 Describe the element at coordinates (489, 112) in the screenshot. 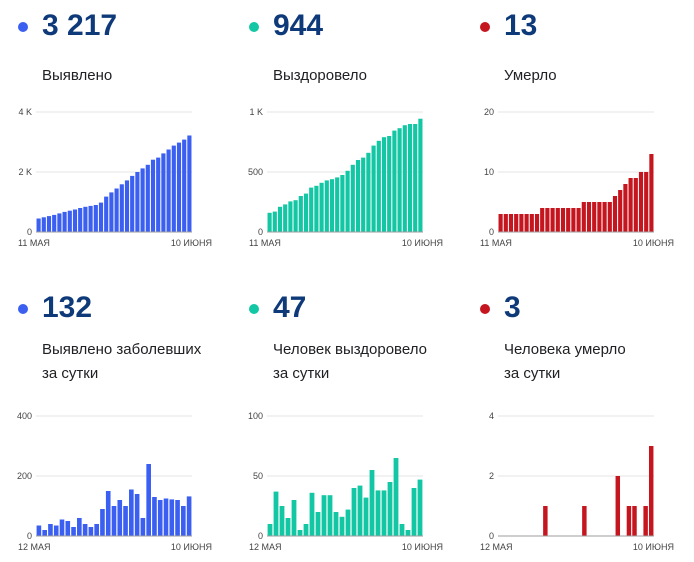

I see `y-tick-label: 20` at that location.